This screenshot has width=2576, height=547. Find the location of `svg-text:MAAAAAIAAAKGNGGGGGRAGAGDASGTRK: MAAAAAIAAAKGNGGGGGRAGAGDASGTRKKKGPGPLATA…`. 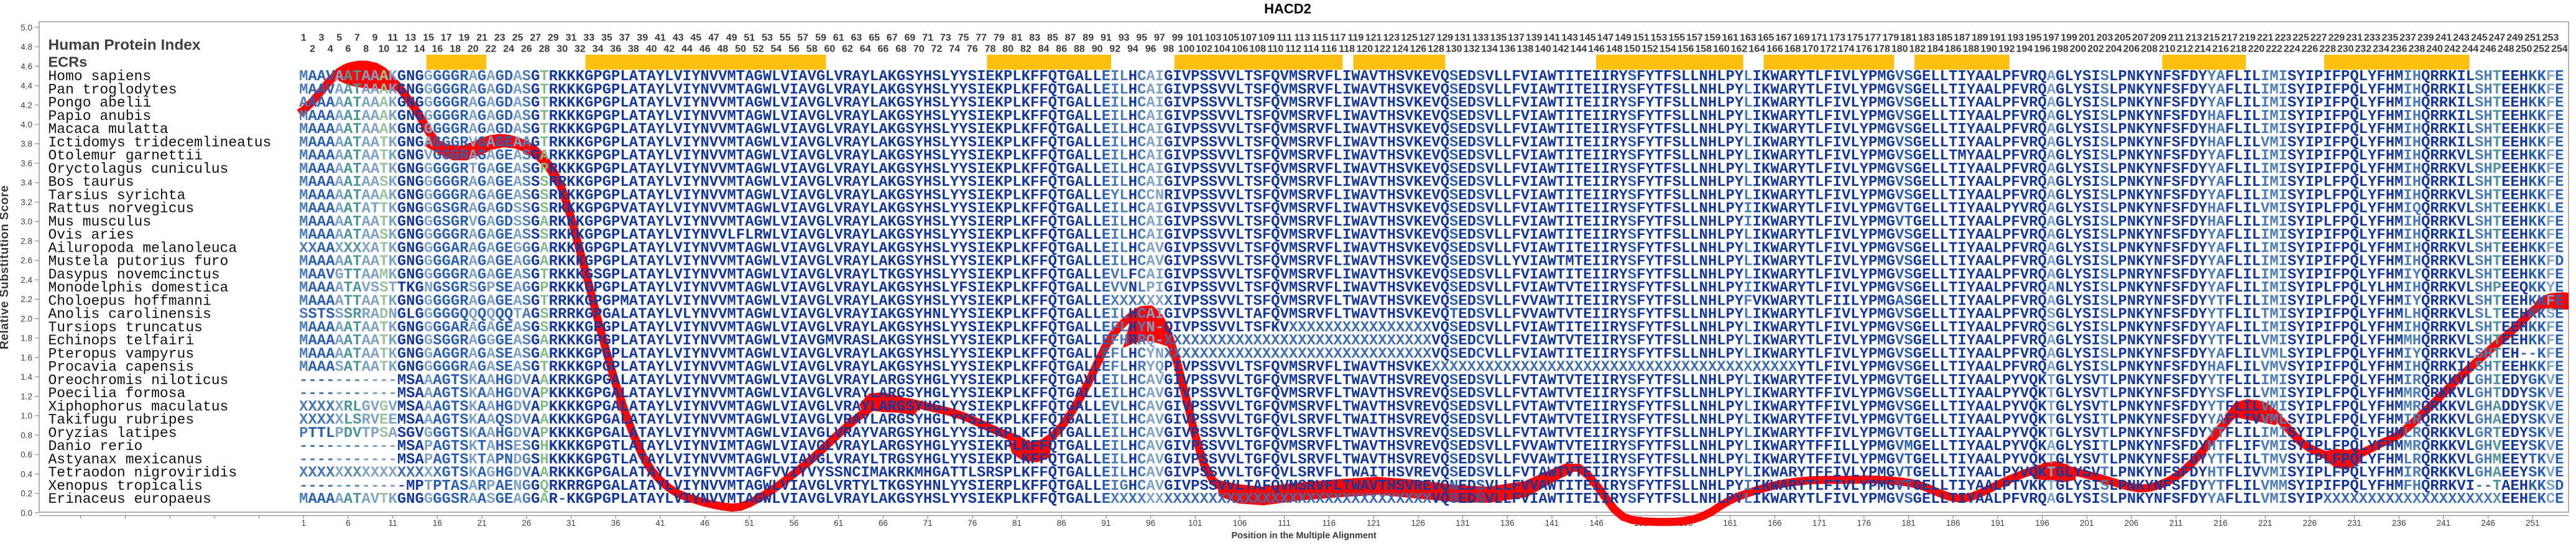

svg-text:MAAAAAIAAAKGNGGGGGRAGAGDASGTRK: MAAAAAIAAAKGNGGGGGRAGAGDASGTRKKKGPGPLATA… is located at coordinates (1431, 116).